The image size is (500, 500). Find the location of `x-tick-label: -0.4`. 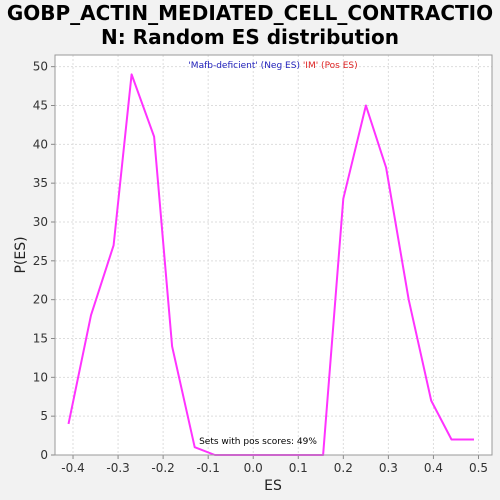

x-tick-label: -0.4 is located at coordinates (72, 468).